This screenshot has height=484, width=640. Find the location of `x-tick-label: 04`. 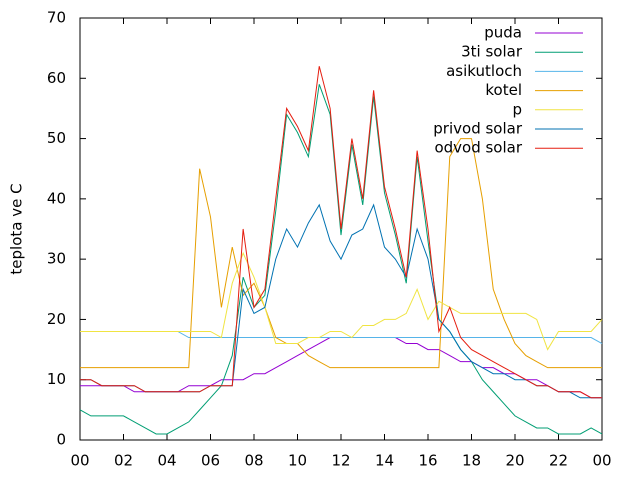

x-tick-label: 04 is located at coordinates (166, 461).